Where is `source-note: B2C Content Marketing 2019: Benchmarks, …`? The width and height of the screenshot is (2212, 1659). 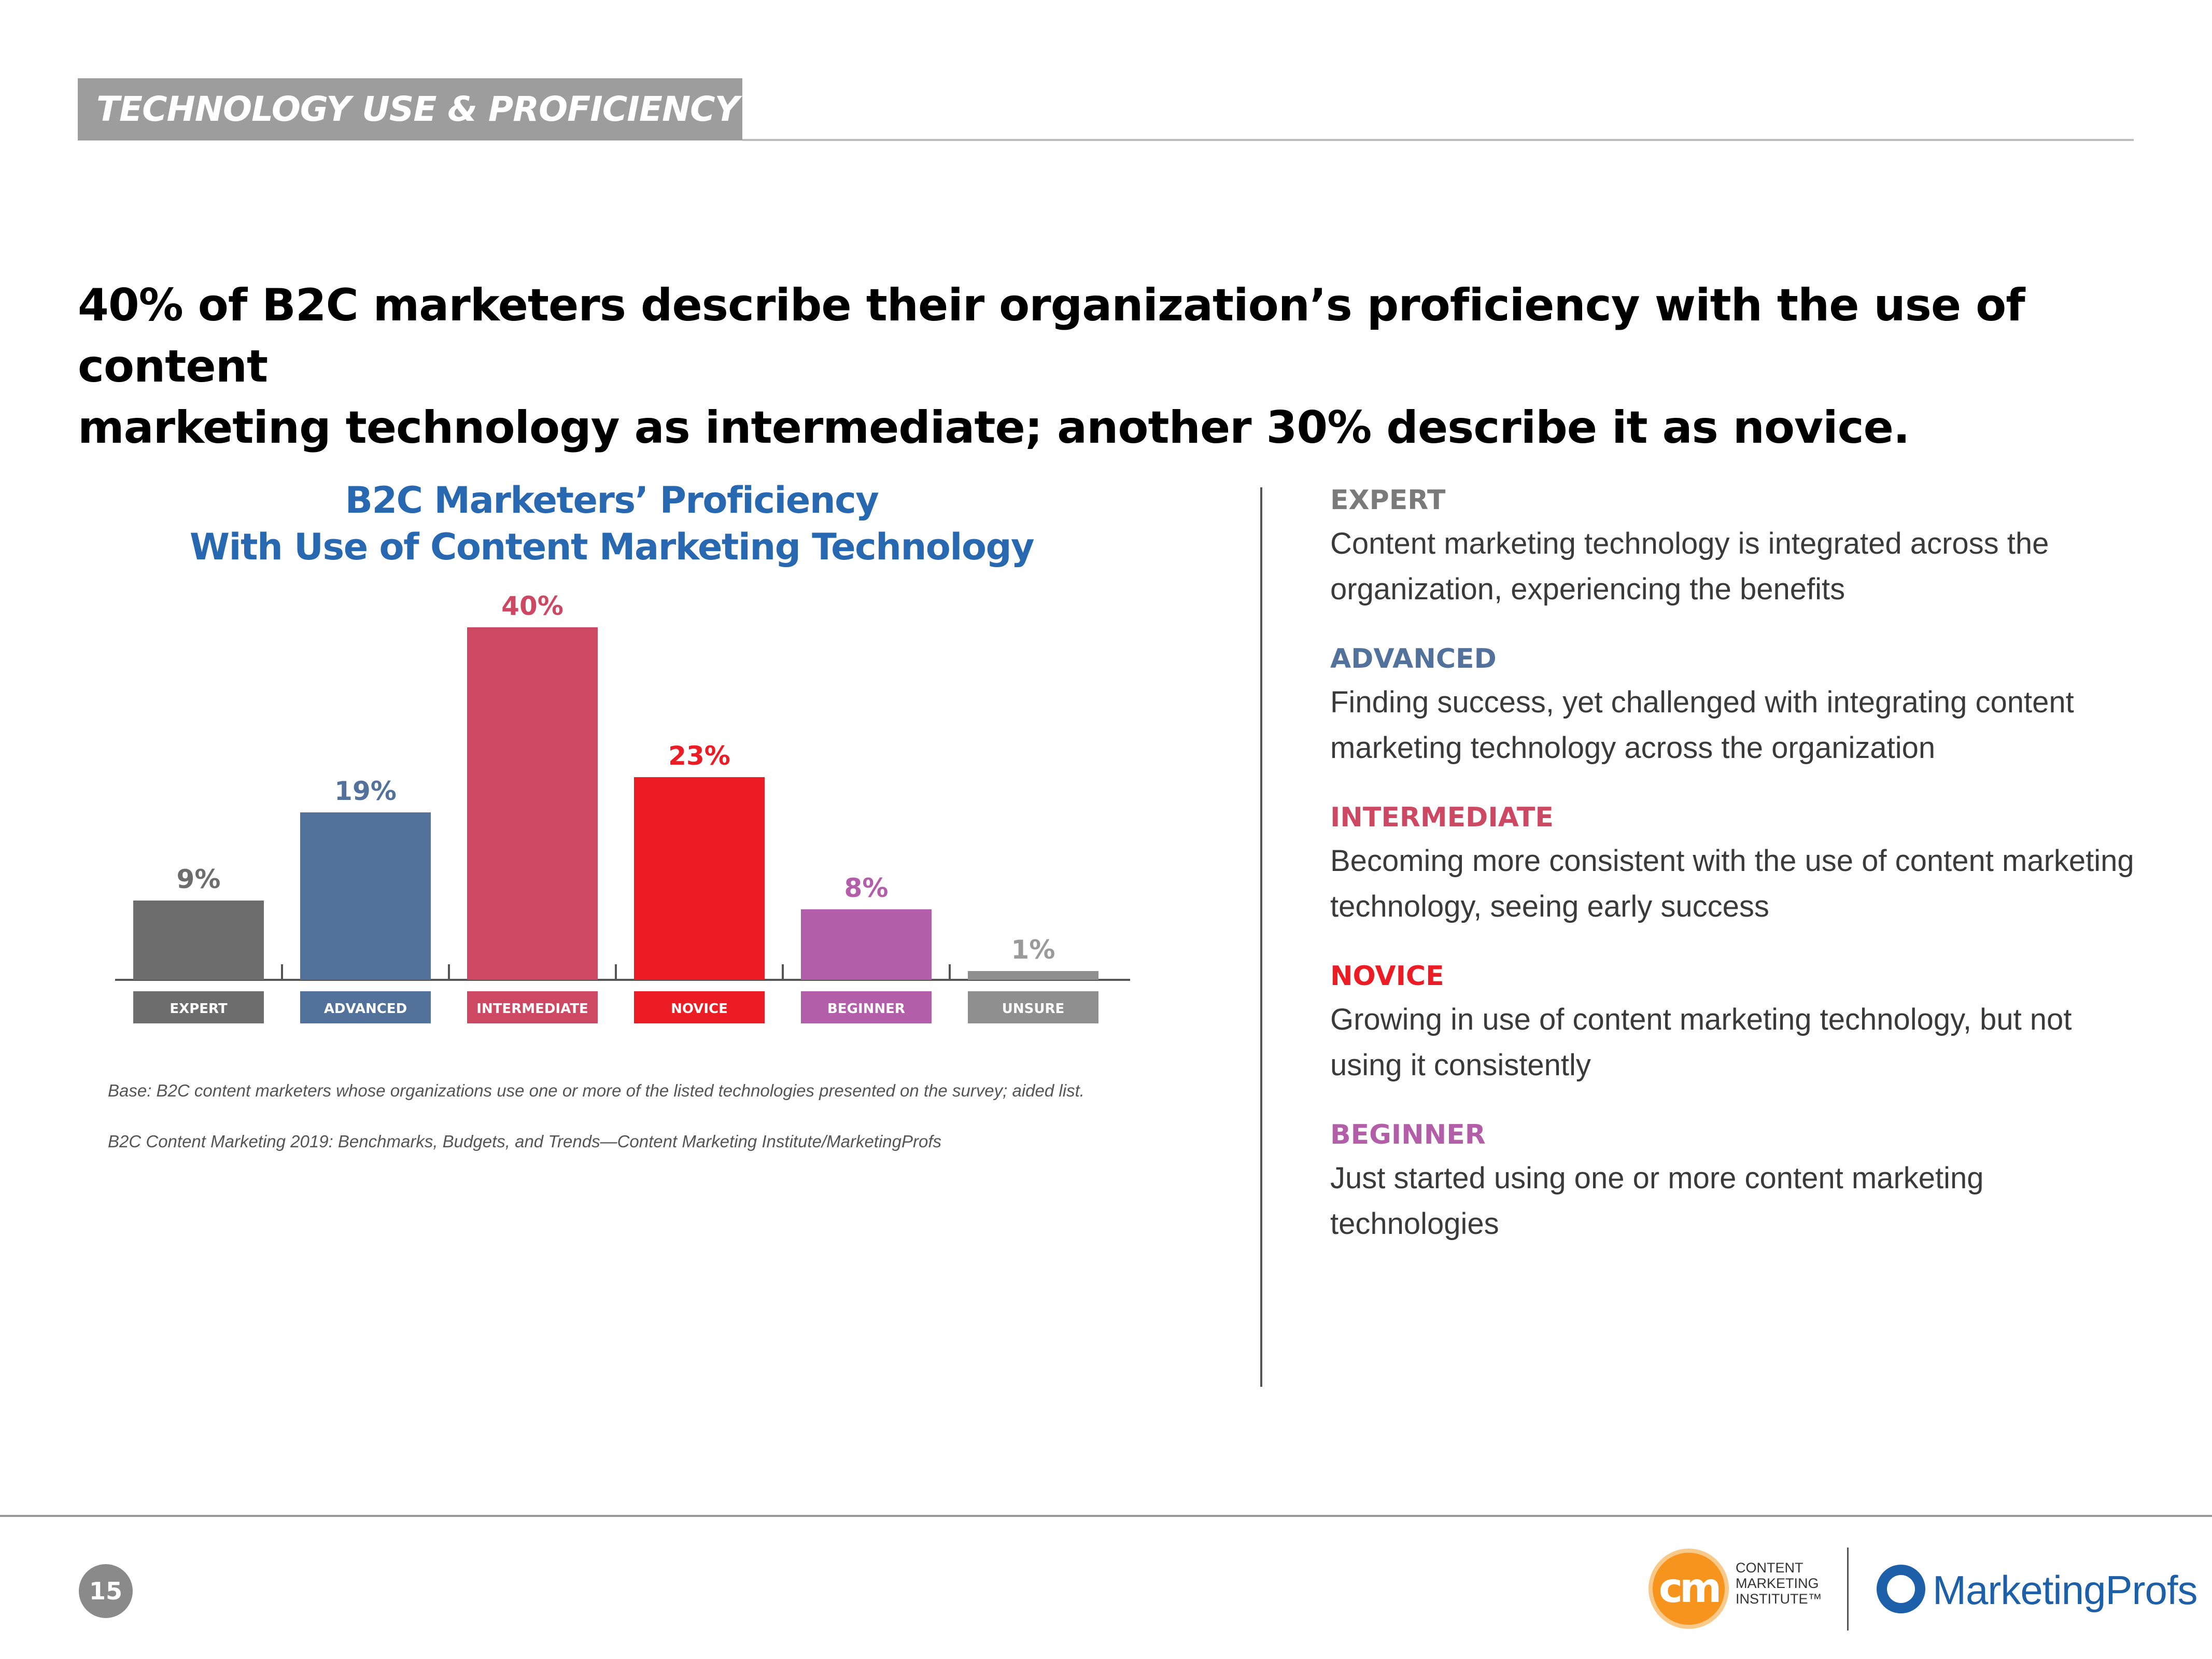
source-note: B2C Content Marketing 2019: Benchmarks, … is located at coordinates (525, 1141).